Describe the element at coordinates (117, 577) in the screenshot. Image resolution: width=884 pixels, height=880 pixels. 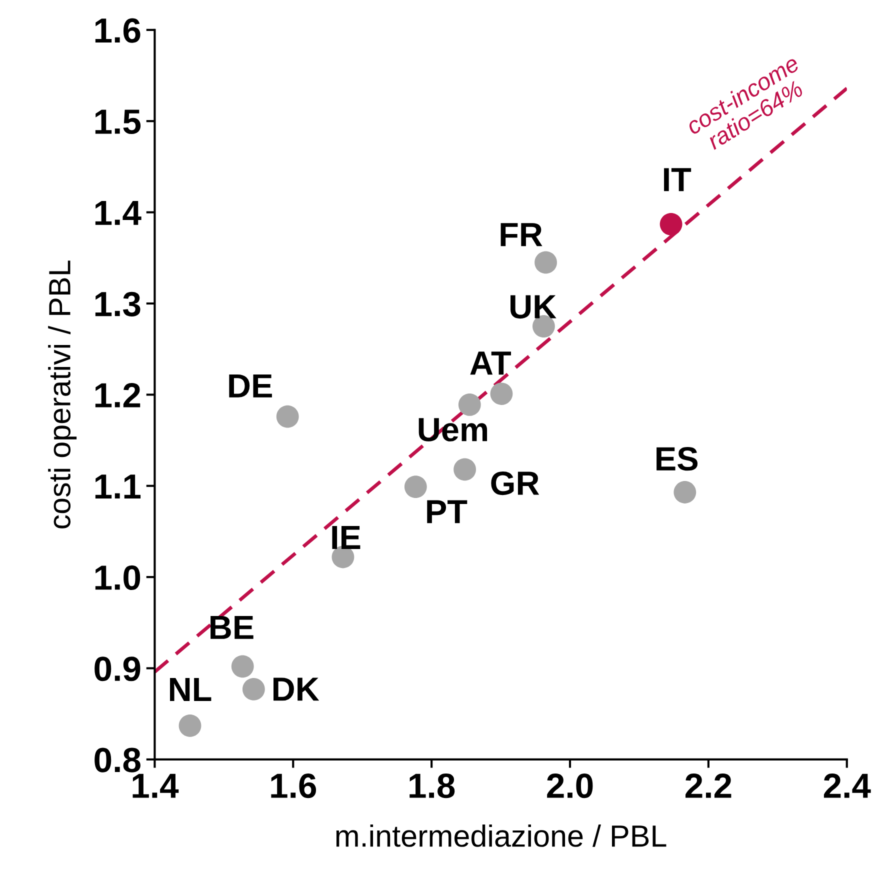
I see `y-tick-label: 1.0` at that location.